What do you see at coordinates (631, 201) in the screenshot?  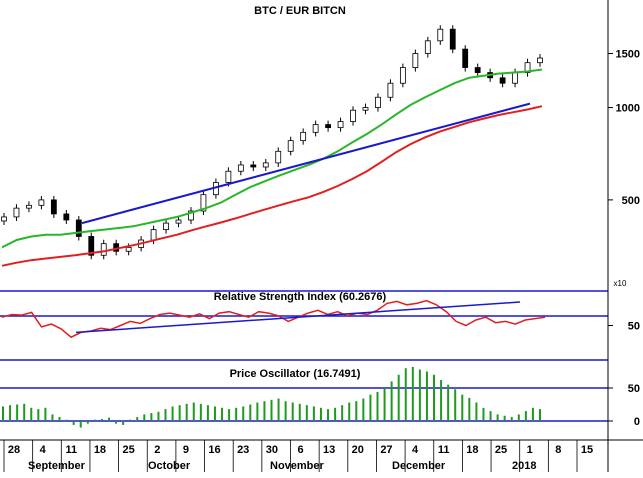 I see `price-tick-label: 500` at bounding box center [631, 201].